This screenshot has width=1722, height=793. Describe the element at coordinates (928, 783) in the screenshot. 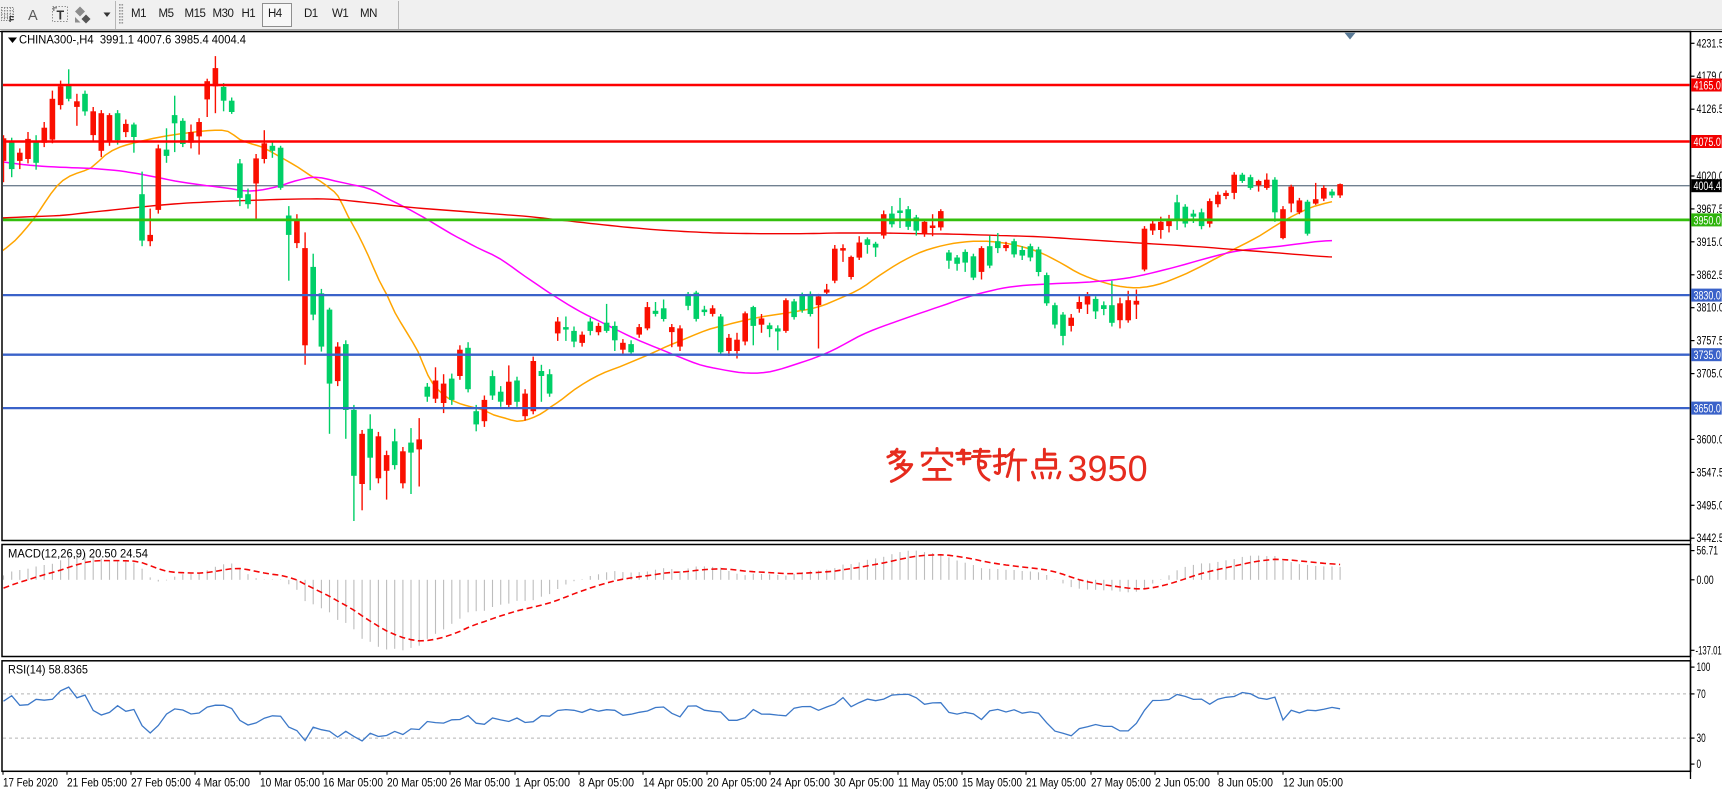

I see `svg-text: 11 May 05:00` at that location.